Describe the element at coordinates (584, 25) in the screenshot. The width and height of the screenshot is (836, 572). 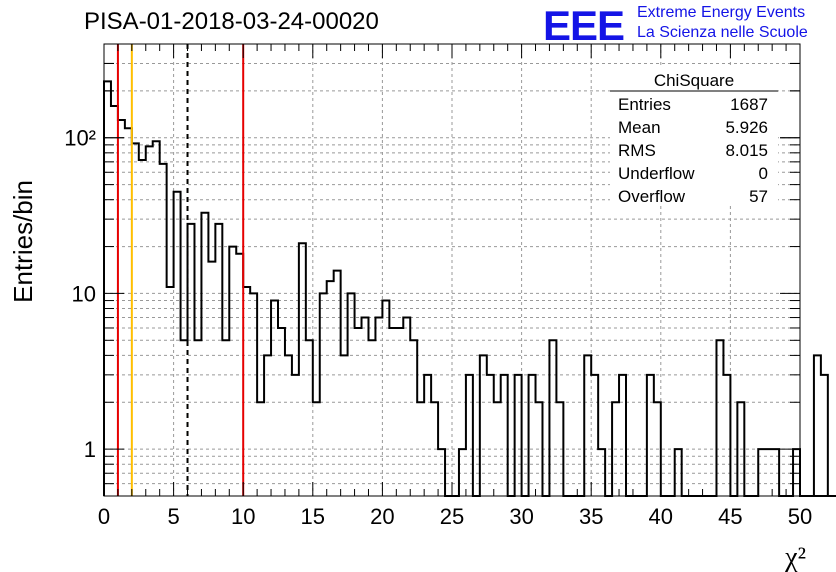
I see `eee-logo: EEE` at that location.